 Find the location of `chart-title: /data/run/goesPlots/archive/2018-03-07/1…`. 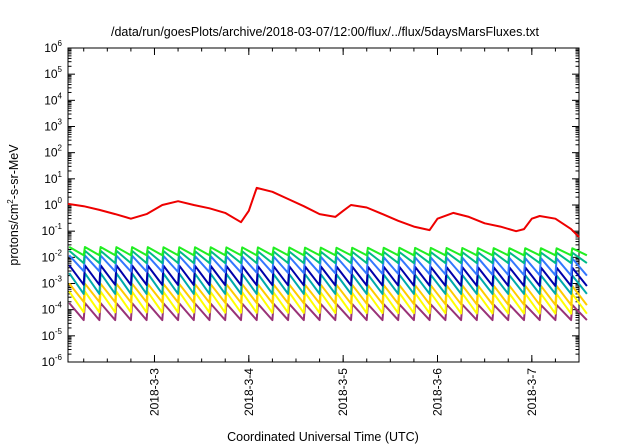

chart-title: /data/run/goesPlots/archive/2018-03-07/1… is located at coordinates (325, 32).